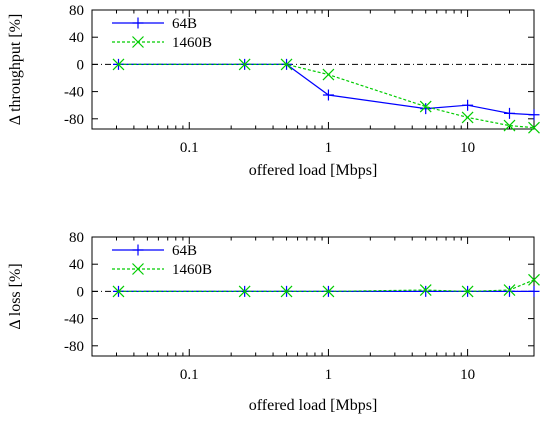  I want to click on series-64b, so click(326, 89).